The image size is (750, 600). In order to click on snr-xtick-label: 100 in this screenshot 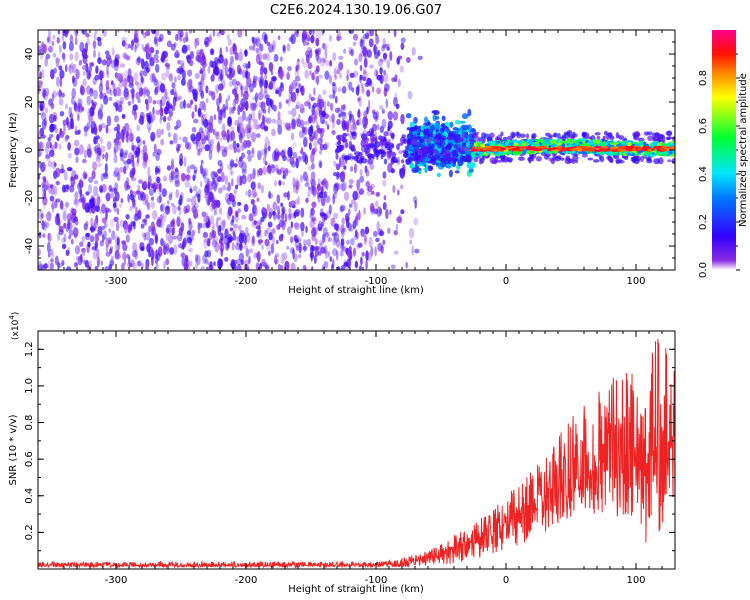, I will do `click(635, 580)`.